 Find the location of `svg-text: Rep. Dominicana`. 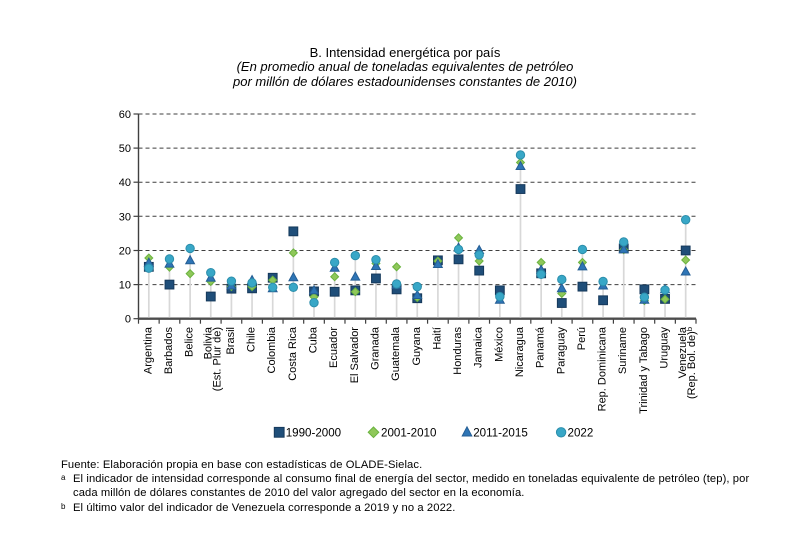

svg-text: Rep. Dominicana is located at coordinates (603, 368).